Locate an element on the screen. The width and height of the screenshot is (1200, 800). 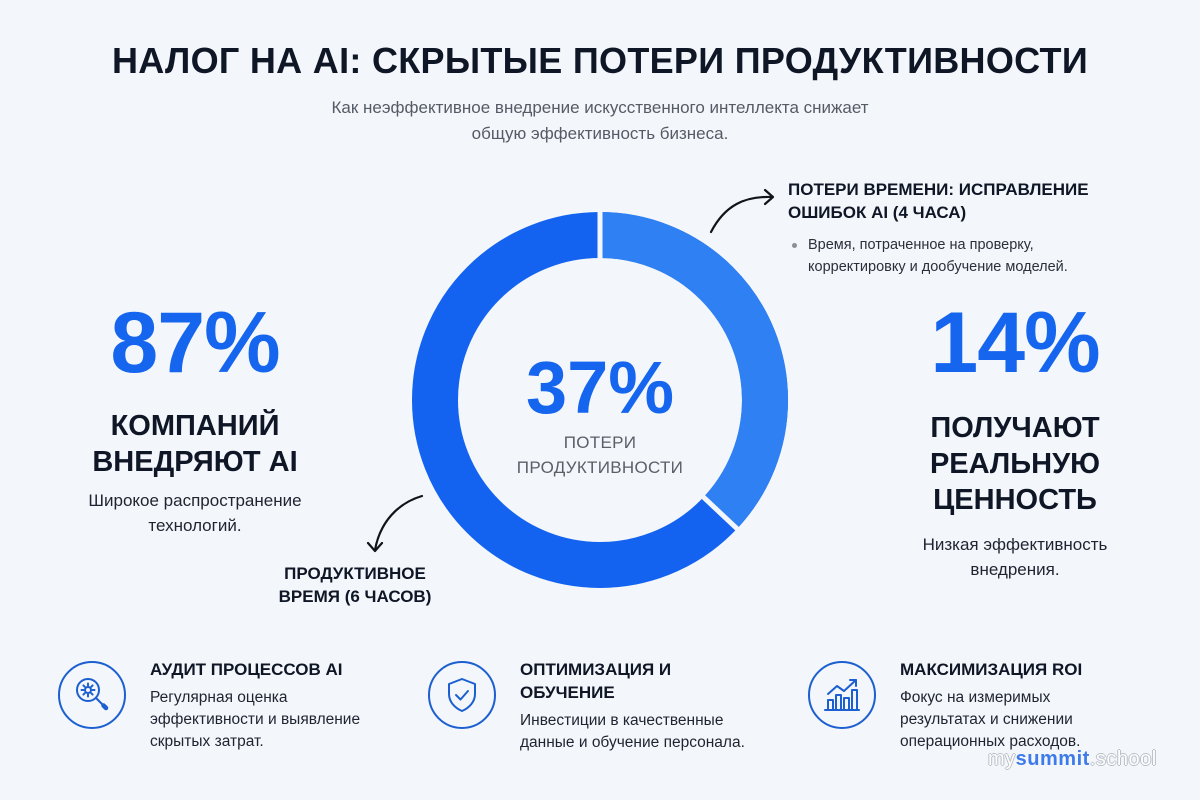
magnifier-gear-icon is located at coordinates (92, 694).